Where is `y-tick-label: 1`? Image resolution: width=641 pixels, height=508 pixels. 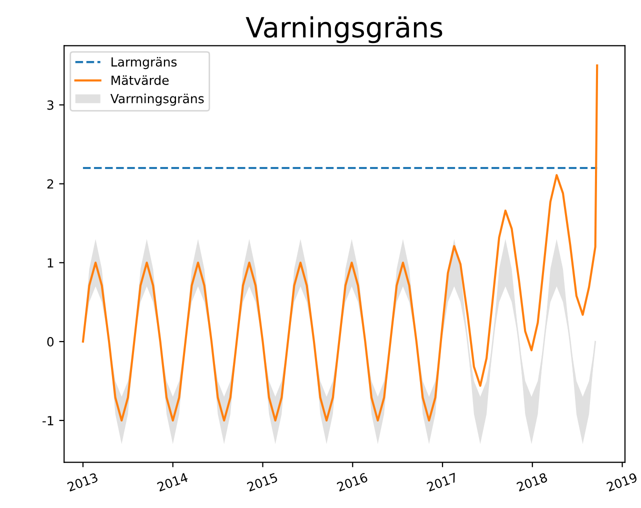 y-tick-label: 1 is located at coordinates (51, 263).